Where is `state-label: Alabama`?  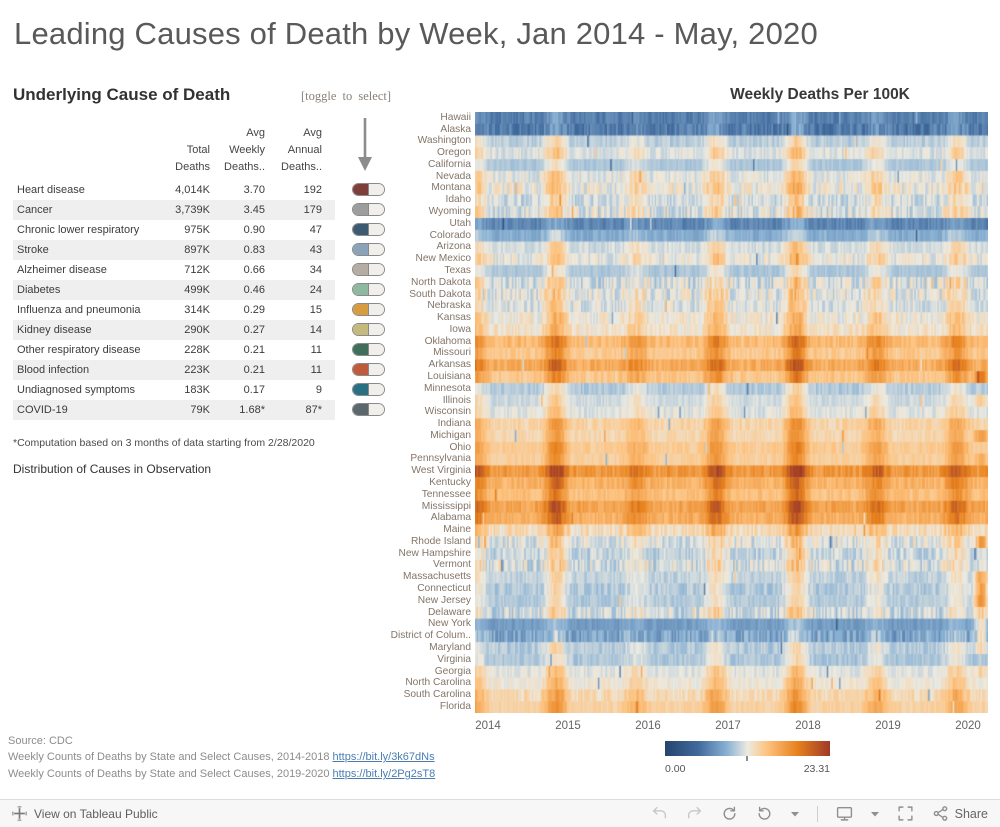
state-label: Alabama is located at coordinates (450, 518).